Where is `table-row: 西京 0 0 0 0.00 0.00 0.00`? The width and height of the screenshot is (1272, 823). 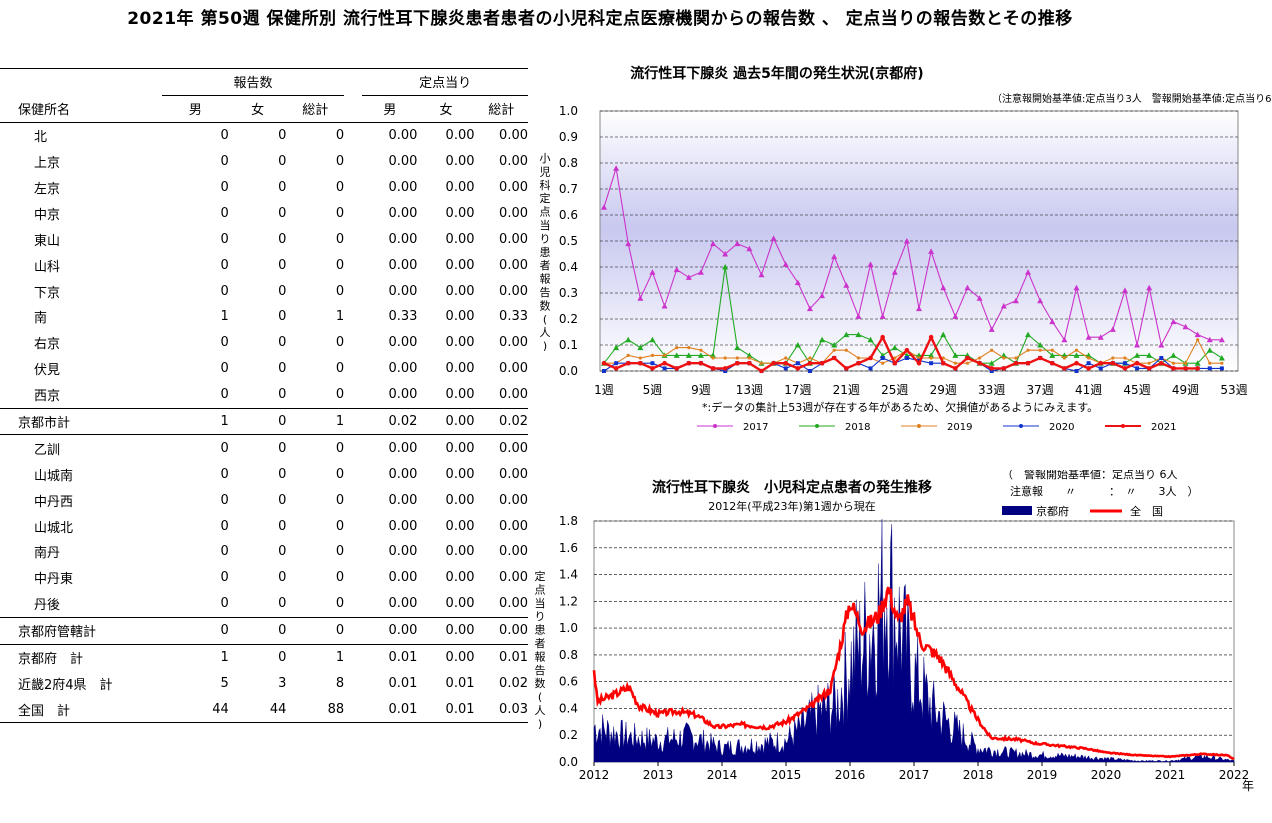 table-row: 西京 0 0 0 0.00 0.00 0.00 is located at coordinates (264, 395).